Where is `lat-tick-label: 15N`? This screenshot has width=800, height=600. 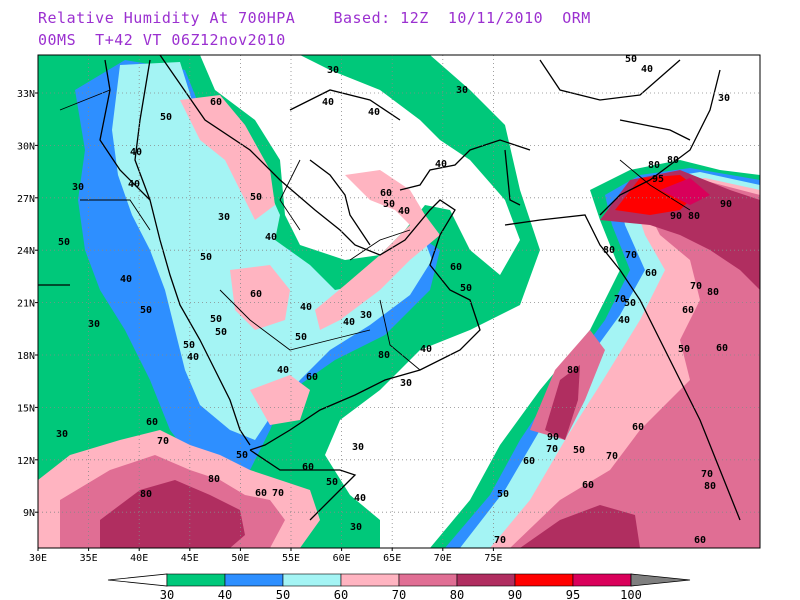 lat-tick-label: 15N is located at coordinates (26, 408).